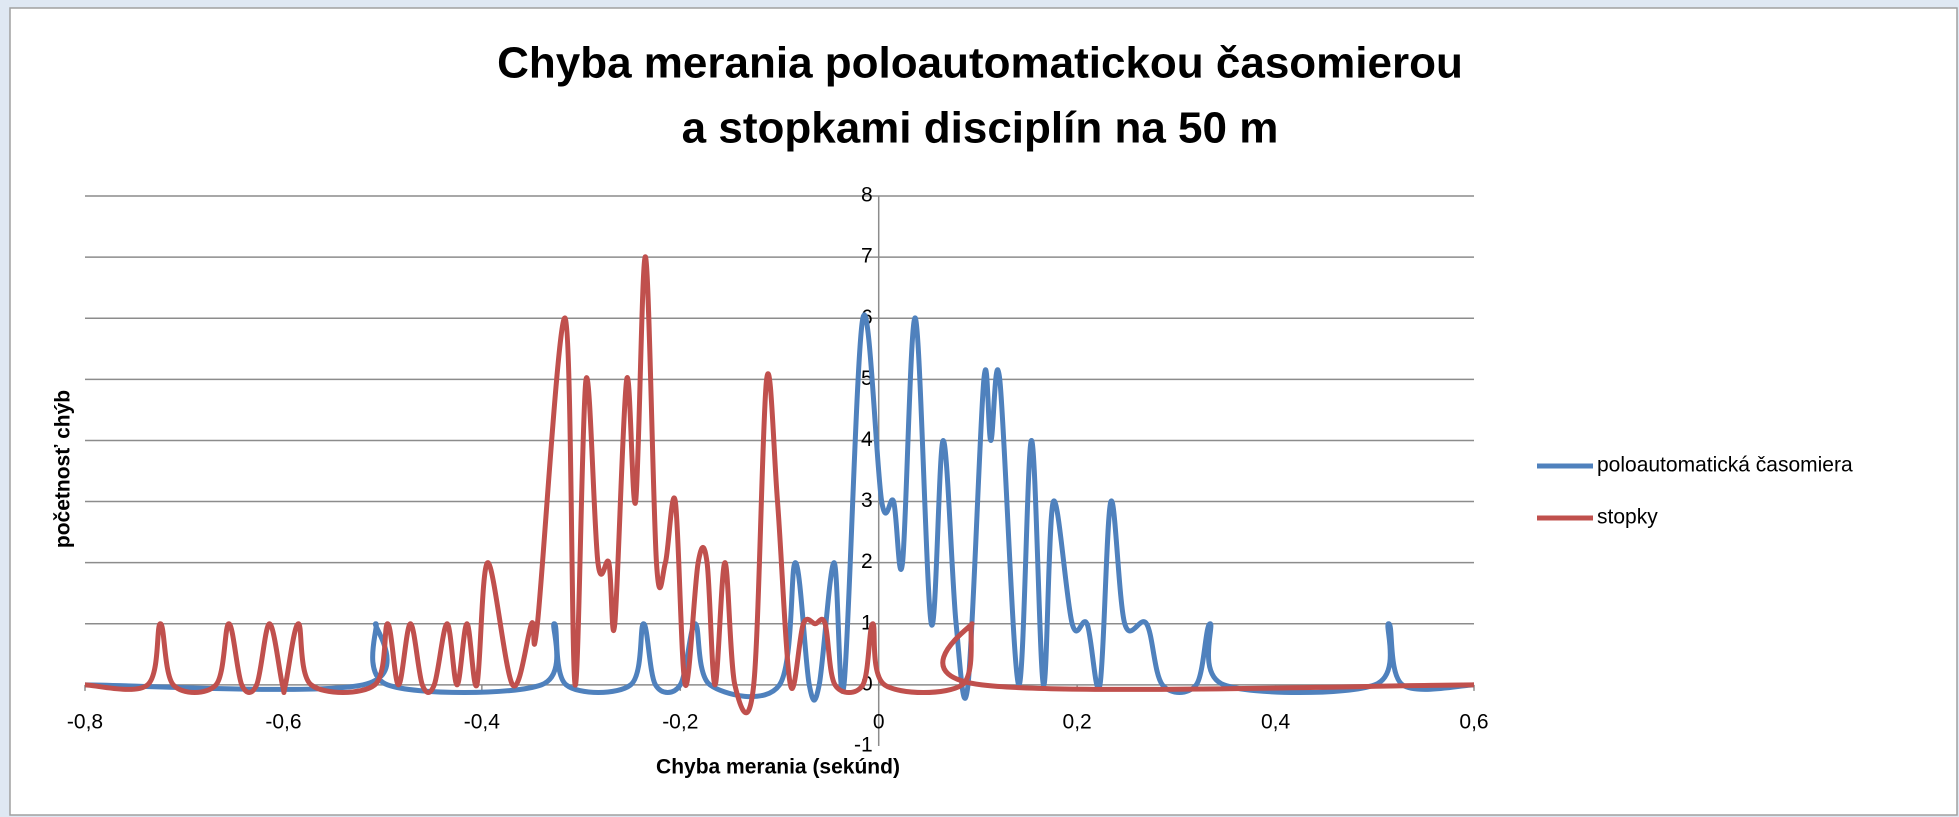  I want to click on y-tick-label: 1, so click(867, 622).